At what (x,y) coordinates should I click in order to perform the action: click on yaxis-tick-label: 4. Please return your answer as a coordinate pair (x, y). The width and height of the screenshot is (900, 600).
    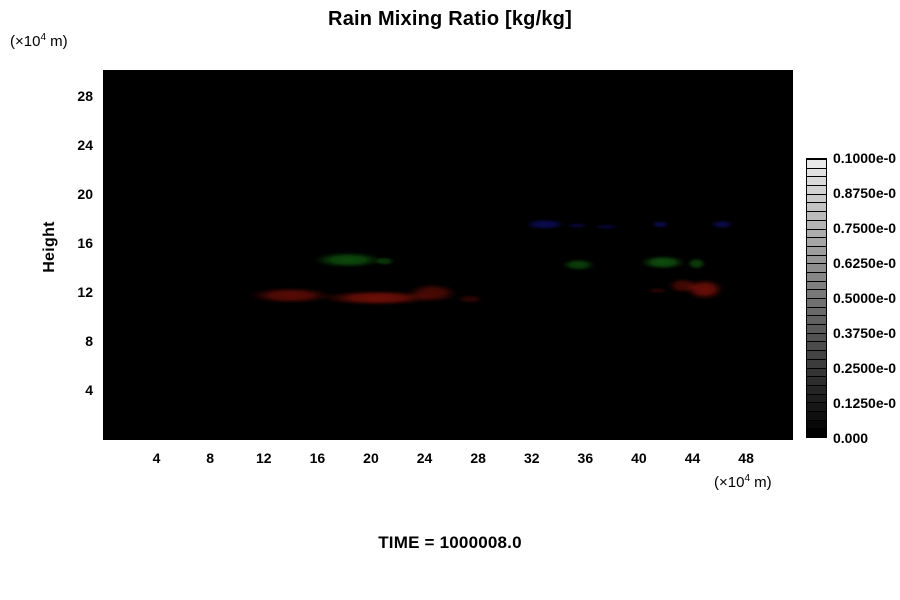
    Looking at the image, I should click on (89, 389).